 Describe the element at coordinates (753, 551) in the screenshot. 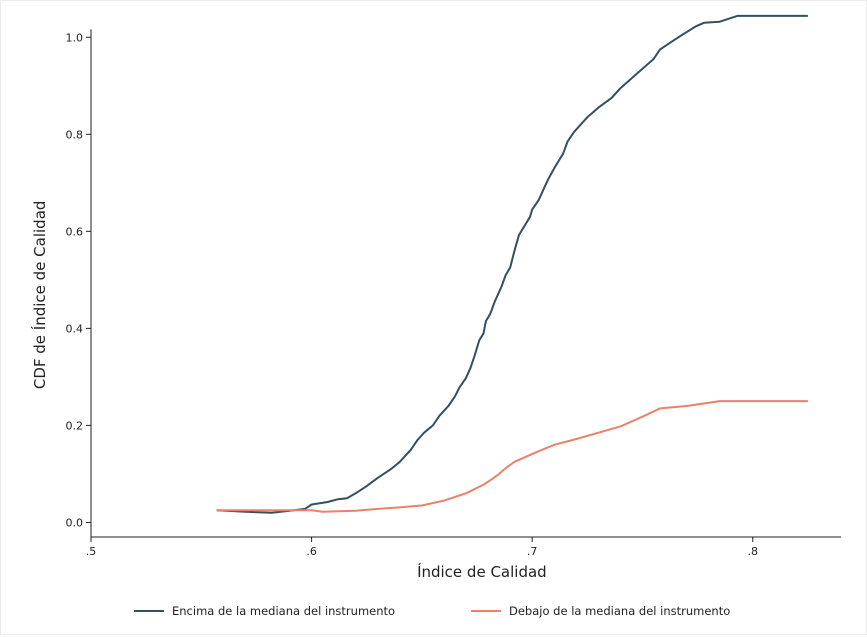

I see `x-tick-label: .8` at that location.